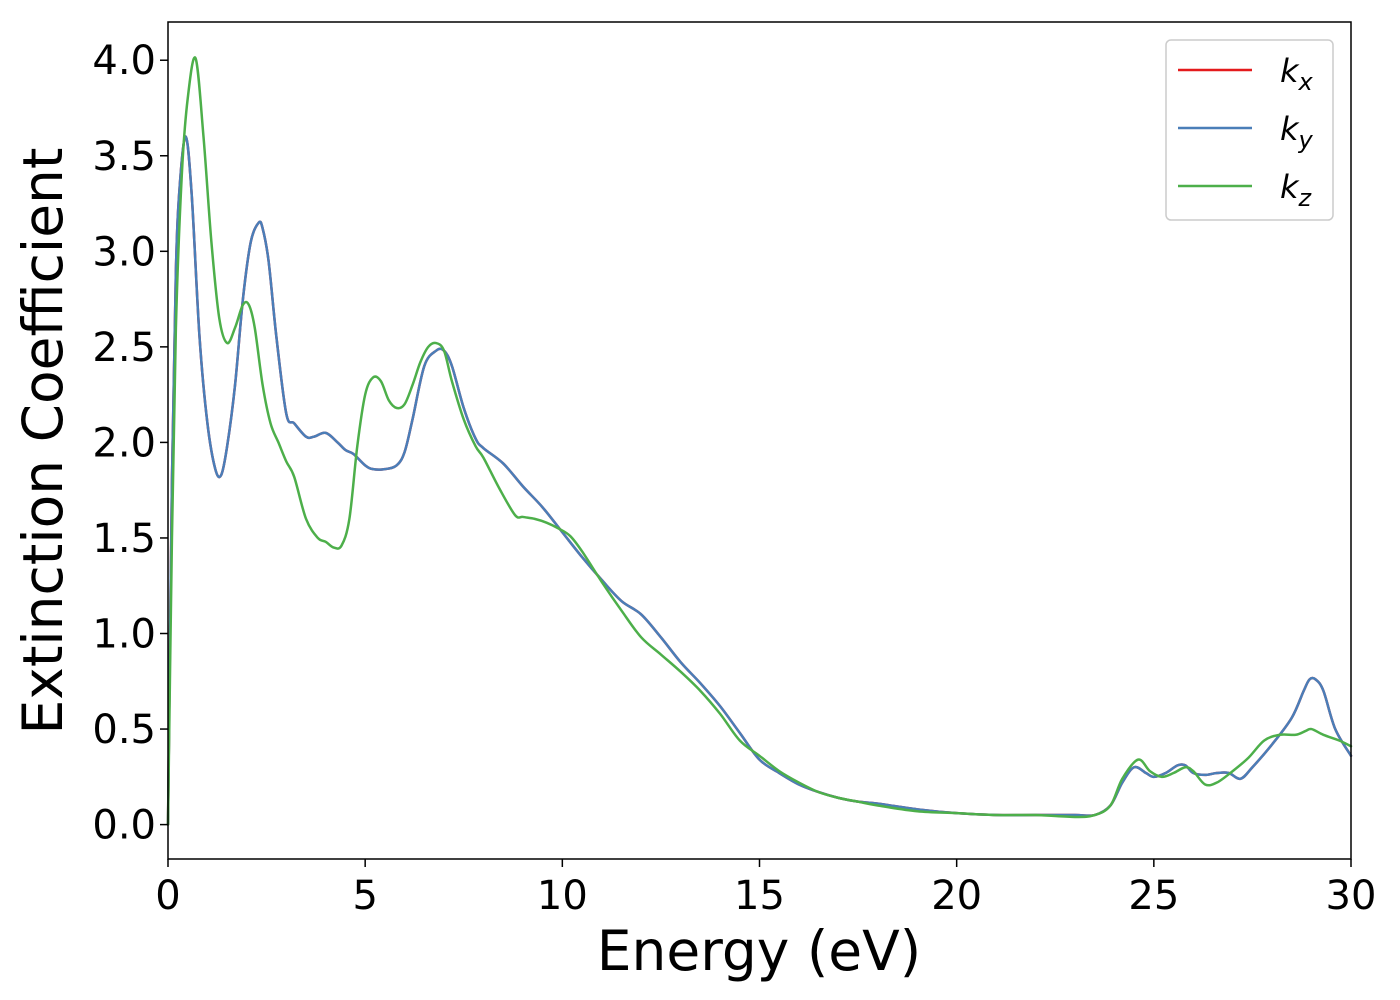 This screenshot has height=1000, width=1400. I want to click on x-tick-label: 10, so click(562, 896).